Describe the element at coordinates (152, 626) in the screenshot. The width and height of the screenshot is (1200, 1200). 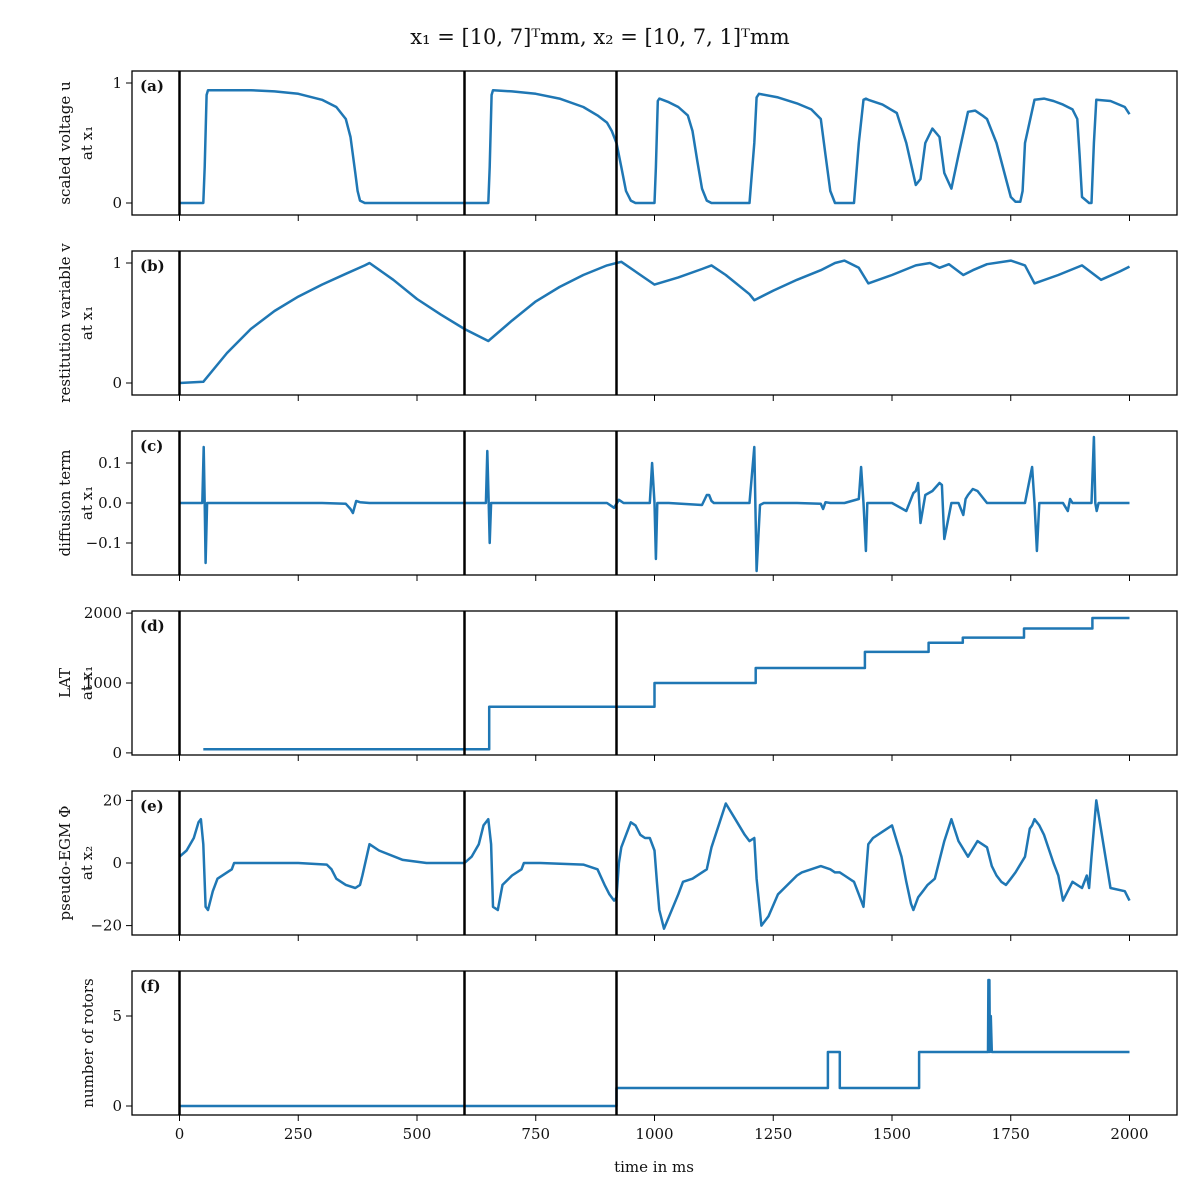
I see `panel-letter: (d)` at that location.